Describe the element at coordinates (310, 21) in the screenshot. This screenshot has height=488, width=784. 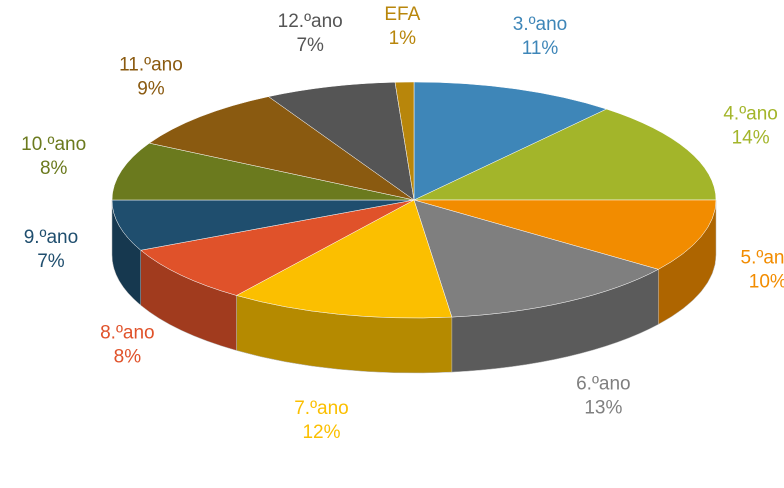
I see `data-label-name: 12.ºano` at that location.